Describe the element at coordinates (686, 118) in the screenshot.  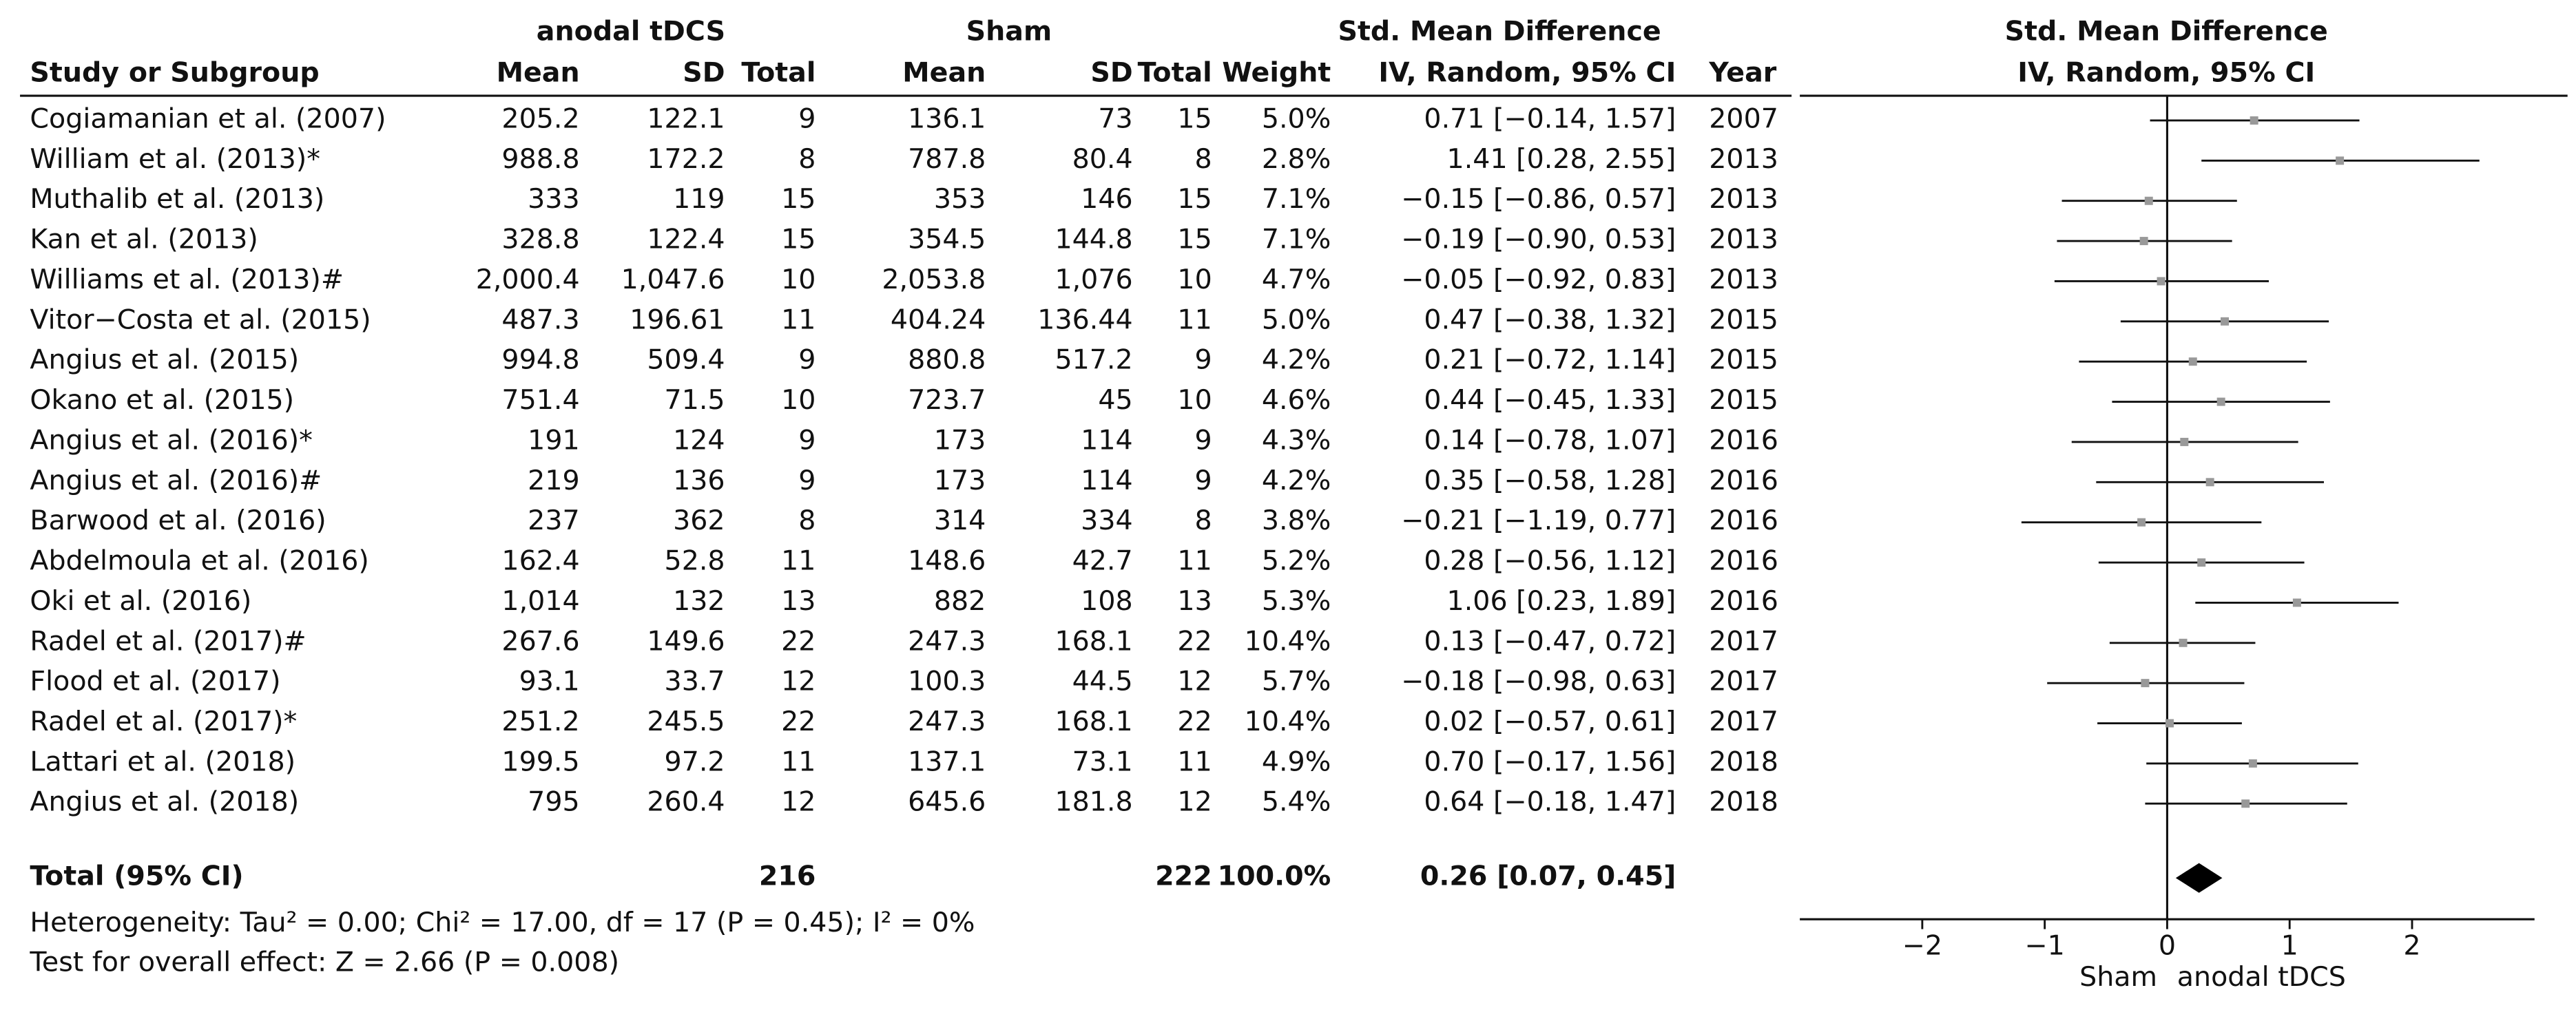
I see `table-cell: 122.1` at that location.